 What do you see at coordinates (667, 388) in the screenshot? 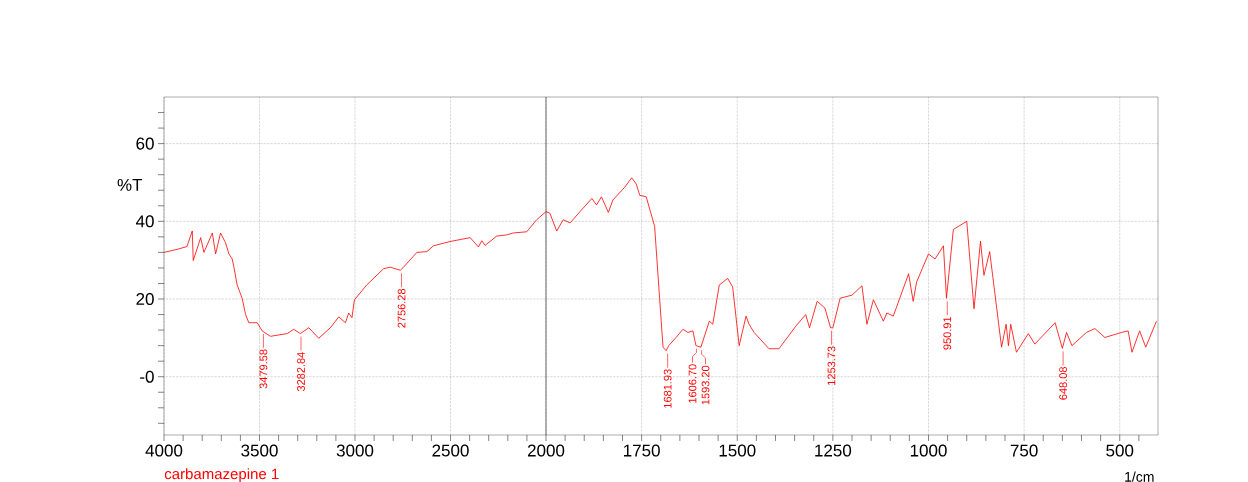
I see `annotation: 1681.93` at bounding box center [667, 388].